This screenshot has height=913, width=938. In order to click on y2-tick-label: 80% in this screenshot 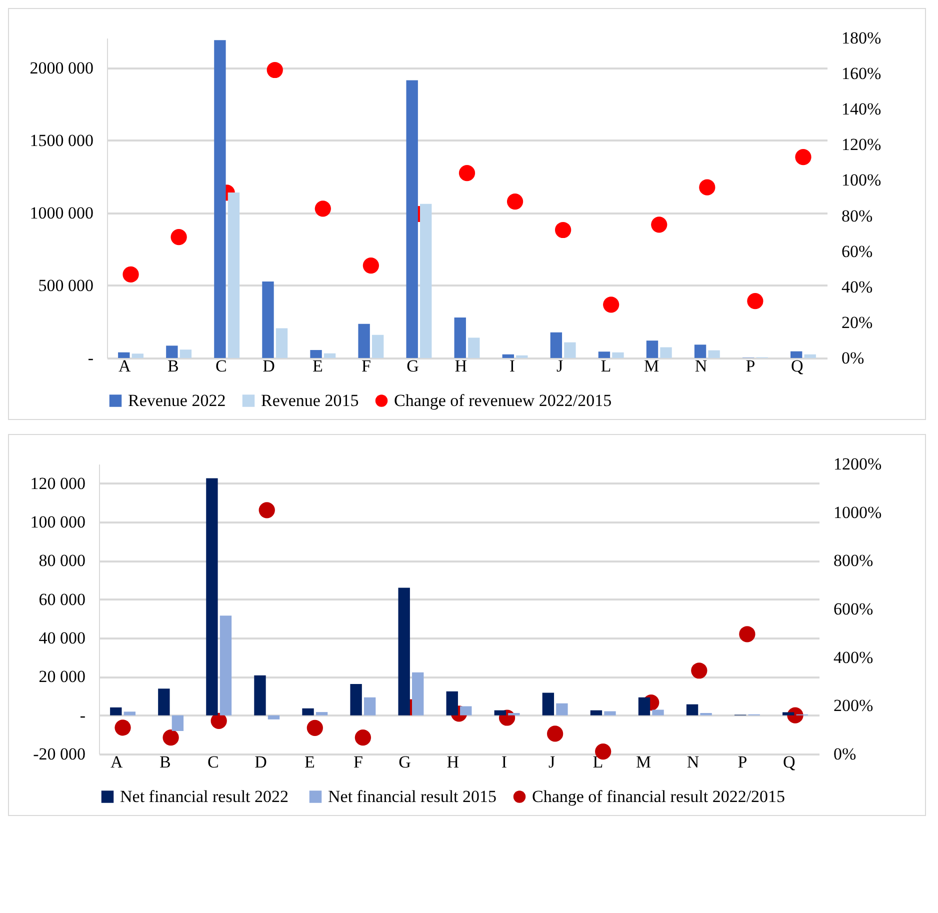, I will do `click(857, 216)`.